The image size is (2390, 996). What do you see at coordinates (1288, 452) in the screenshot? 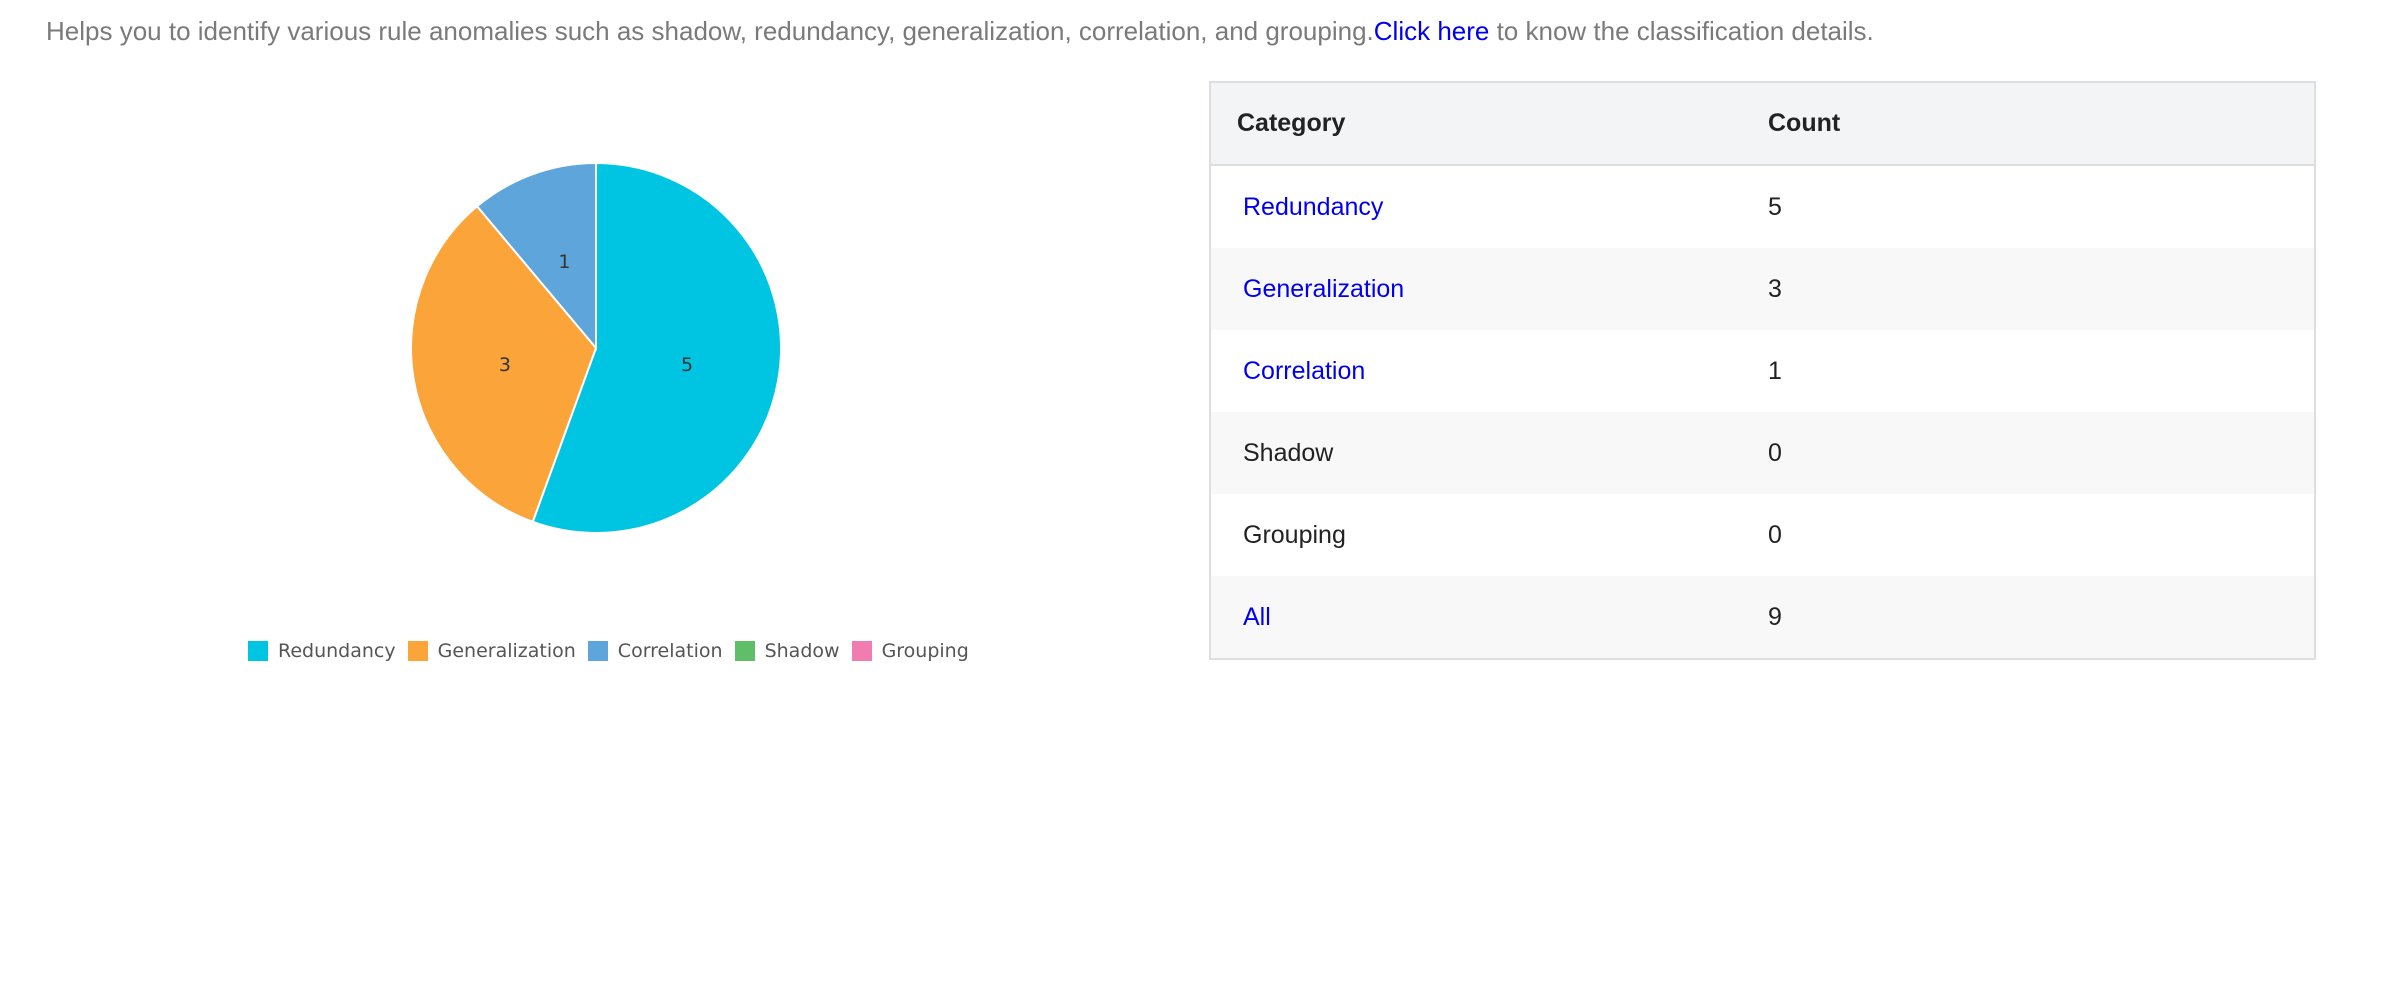
I see `category-text: Shadow` at bounding box center [1288, 452].